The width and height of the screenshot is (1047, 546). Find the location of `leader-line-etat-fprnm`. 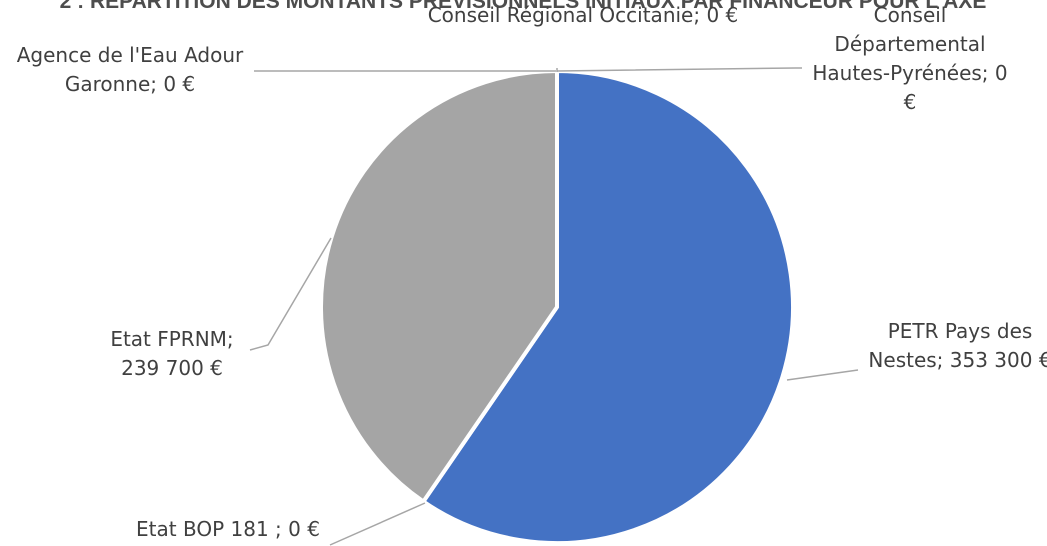

leader-line-etat-fprnm is located at coordinates (290, 294).